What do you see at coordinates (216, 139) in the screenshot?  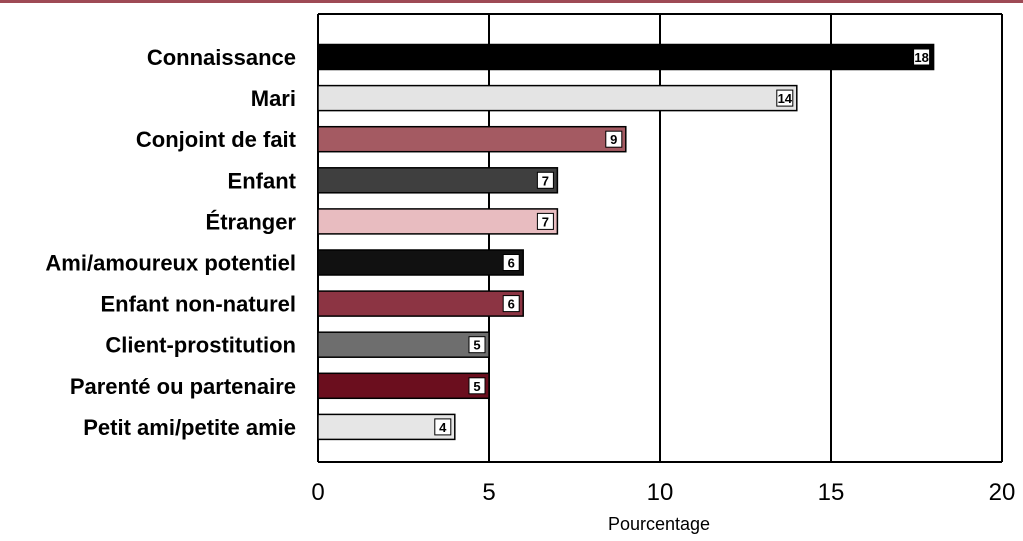 I see `category-label-2: Conjoint de fait` at bounding box center [216, 139].